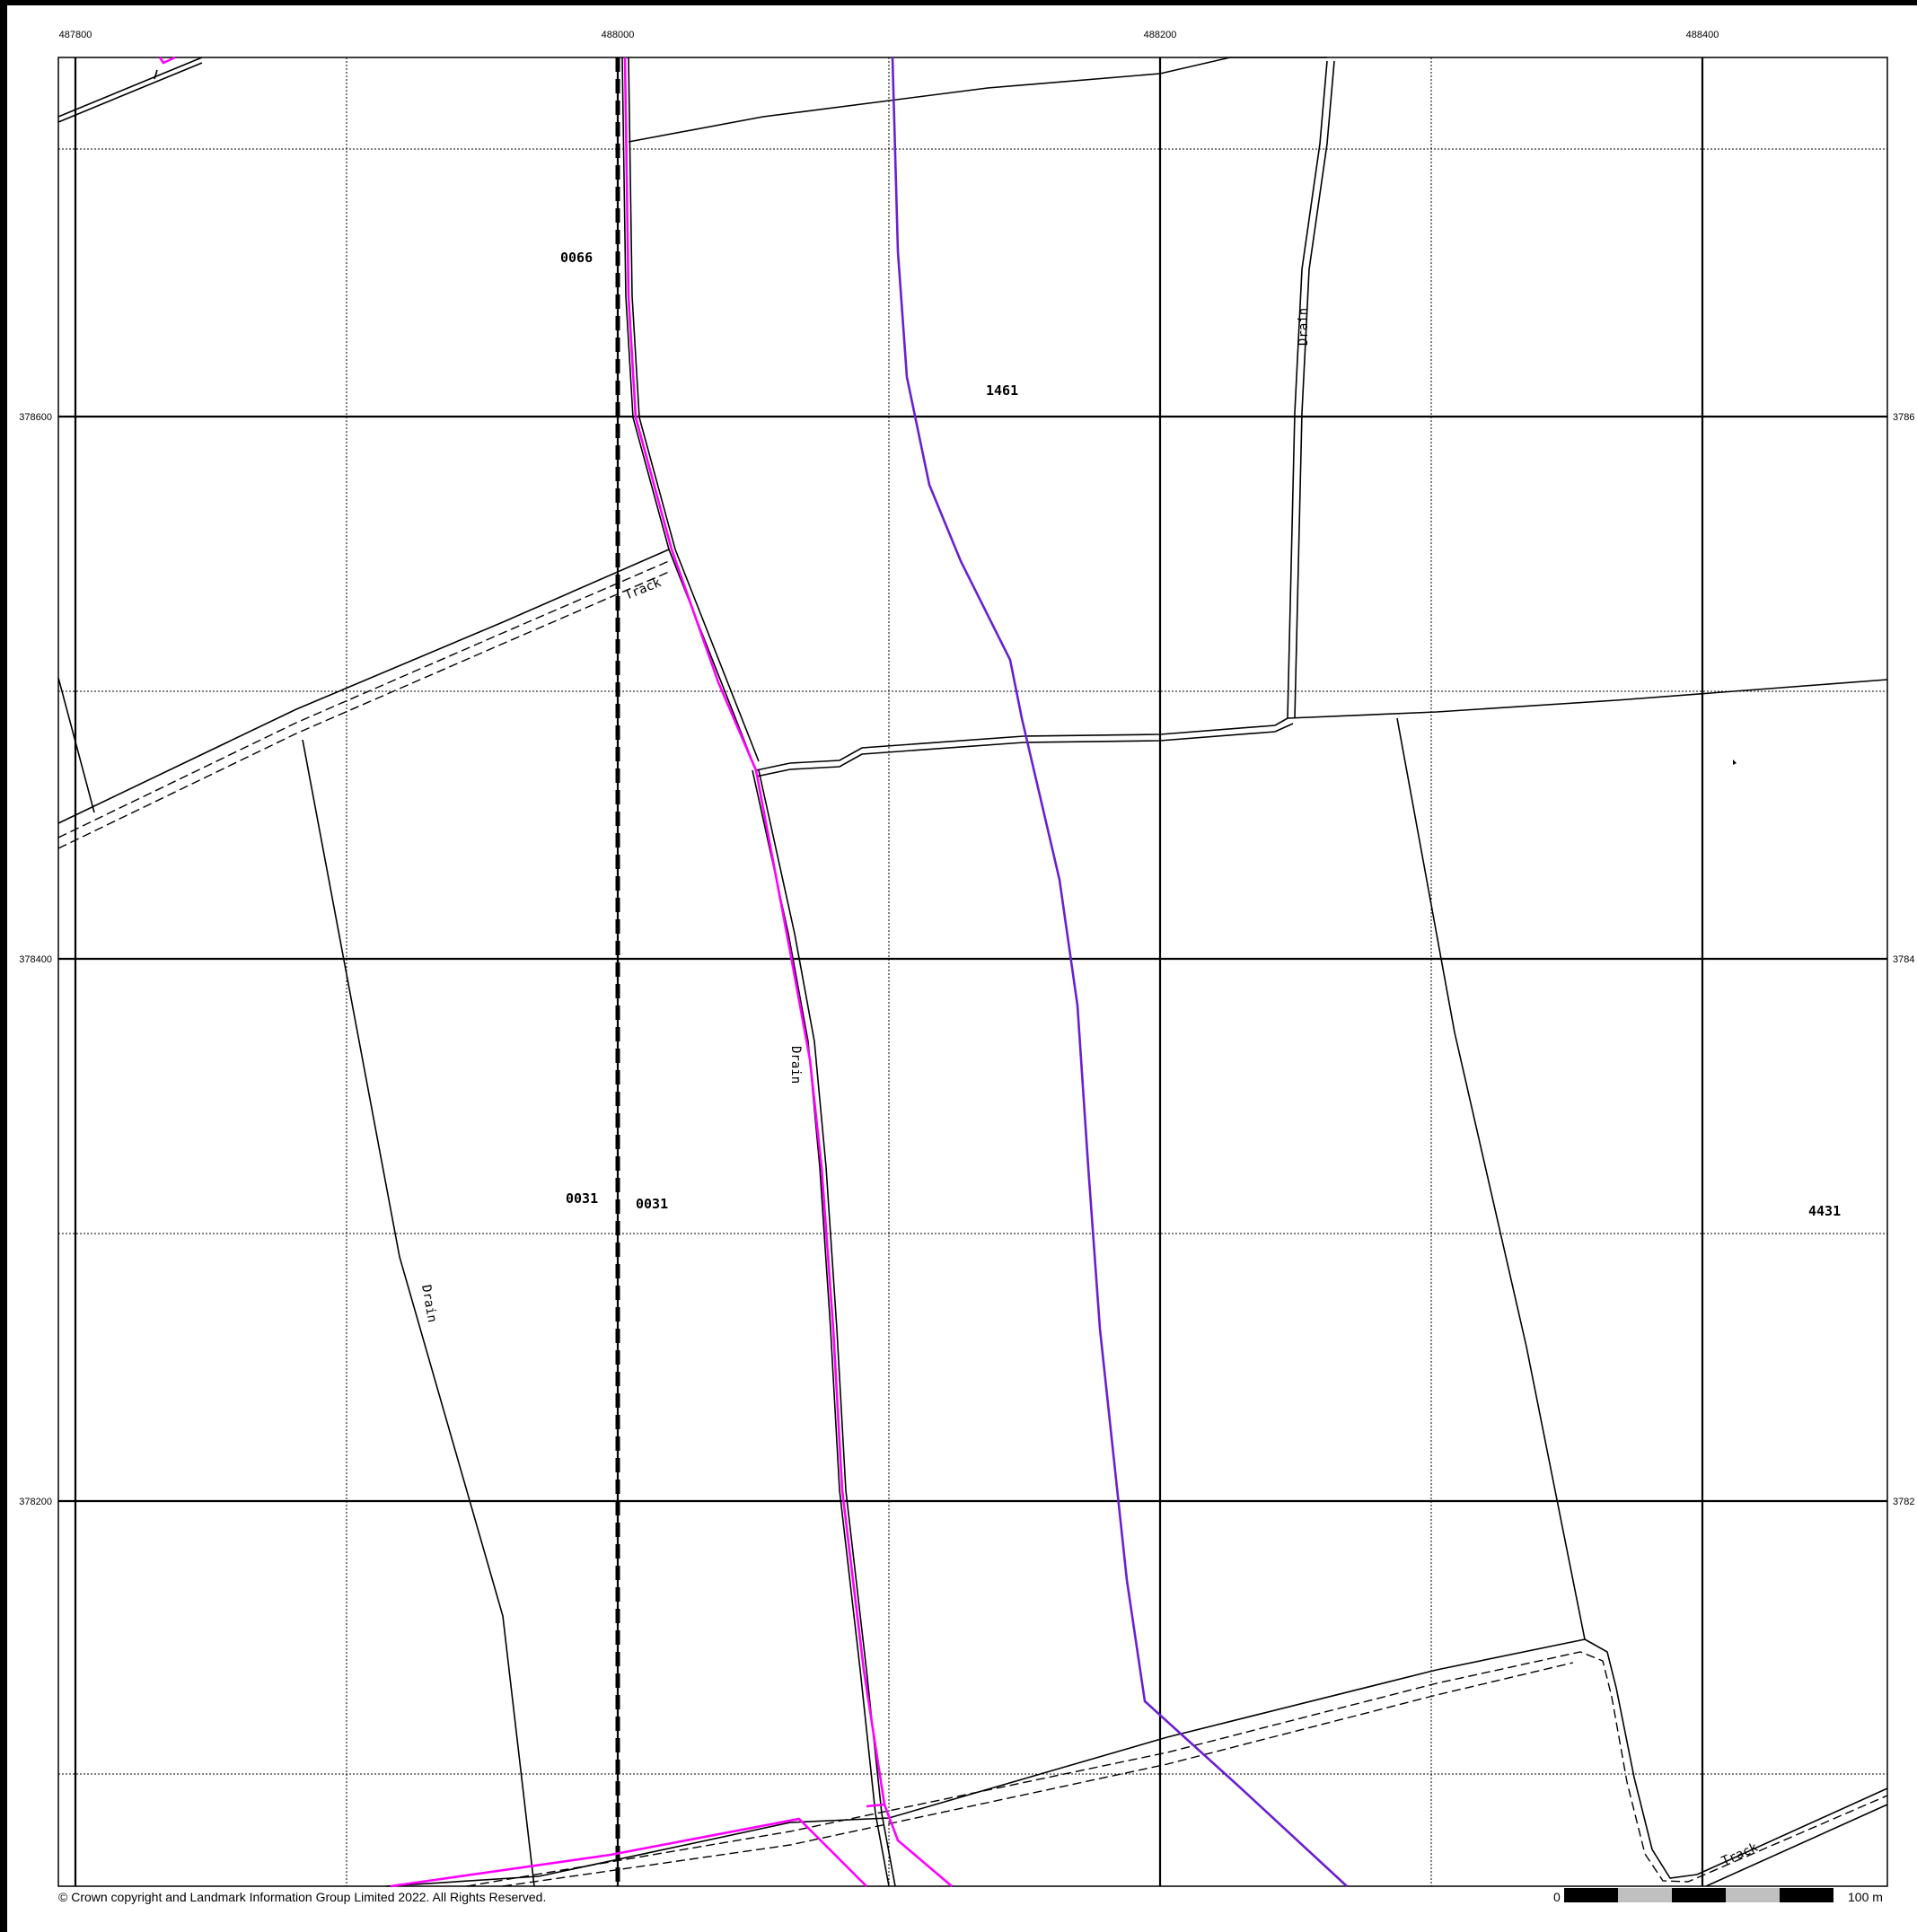 The height and width of the screenshot is (1932, 1917). What do you see at coordinates (582, 1198) in the screenshot?
I see `parcel-number-0031-west: 0031` at bounding box center [582, 1198].